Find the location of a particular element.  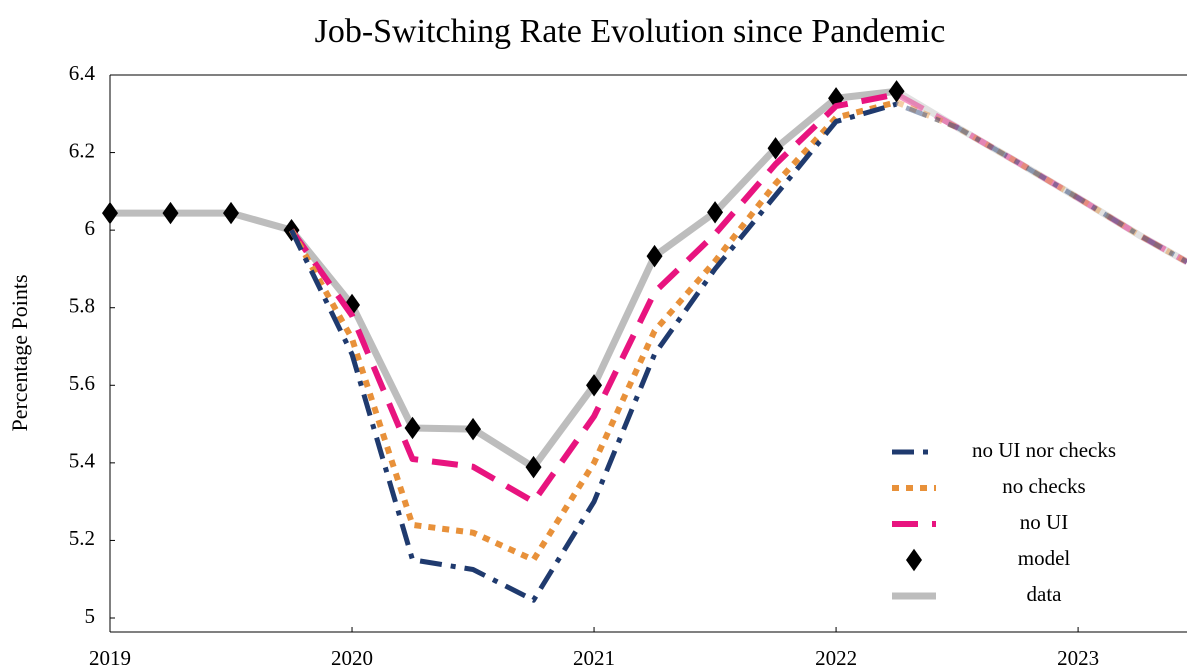

y-axis-label: Percentage Points is located at coordinates (19, 352).